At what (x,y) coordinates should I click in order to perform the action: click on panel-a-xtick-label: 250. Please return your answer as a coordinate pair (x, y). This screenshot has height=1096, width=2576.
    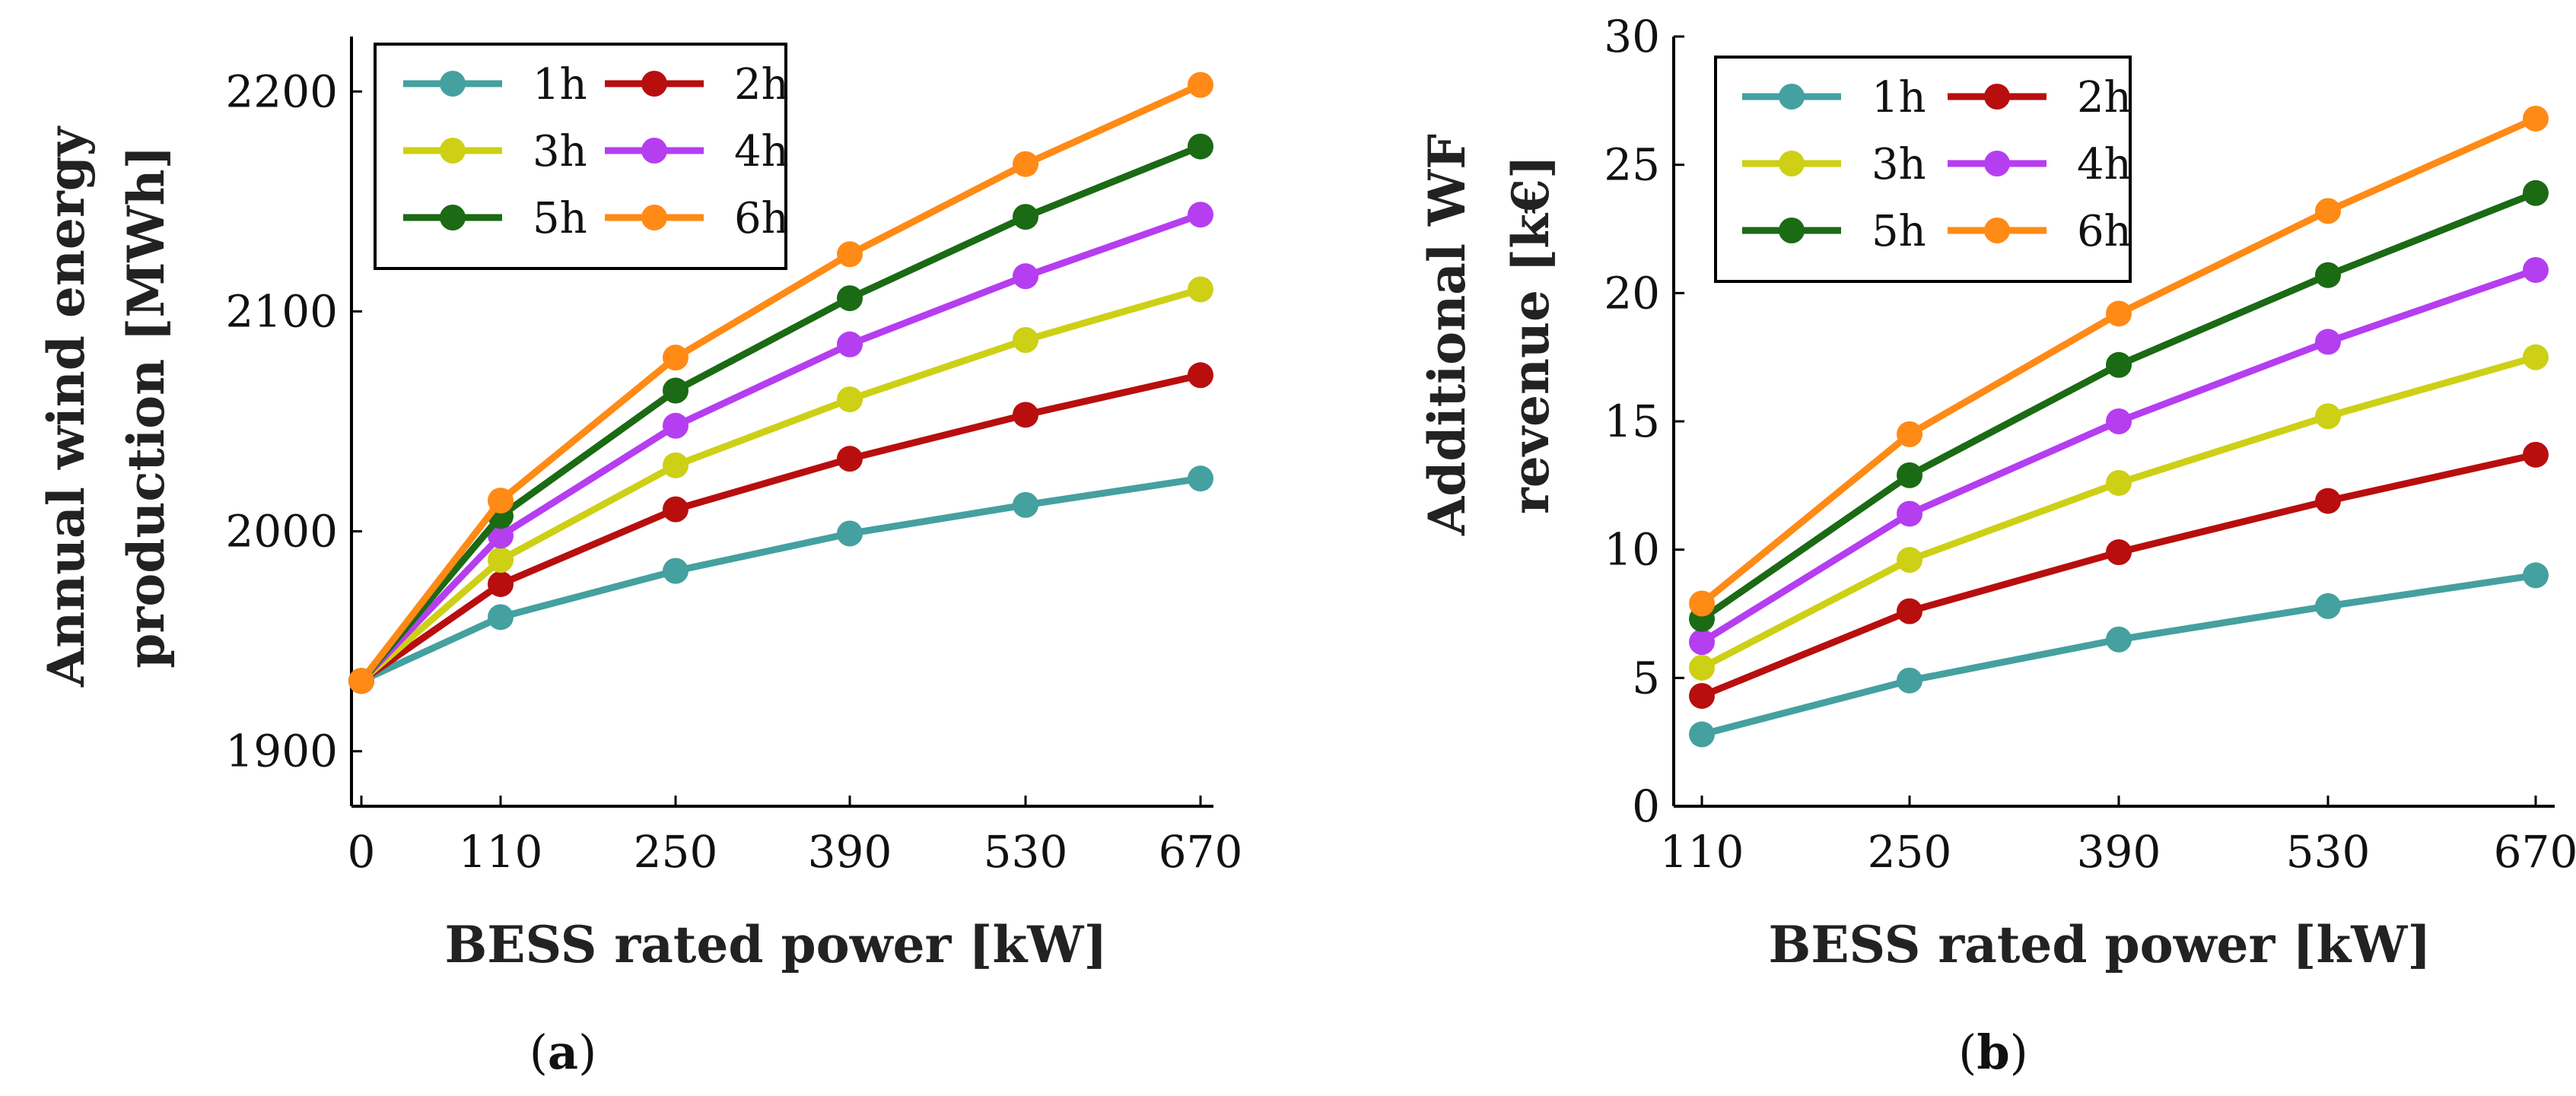
    Looking at the image, I should click on (676, 852).